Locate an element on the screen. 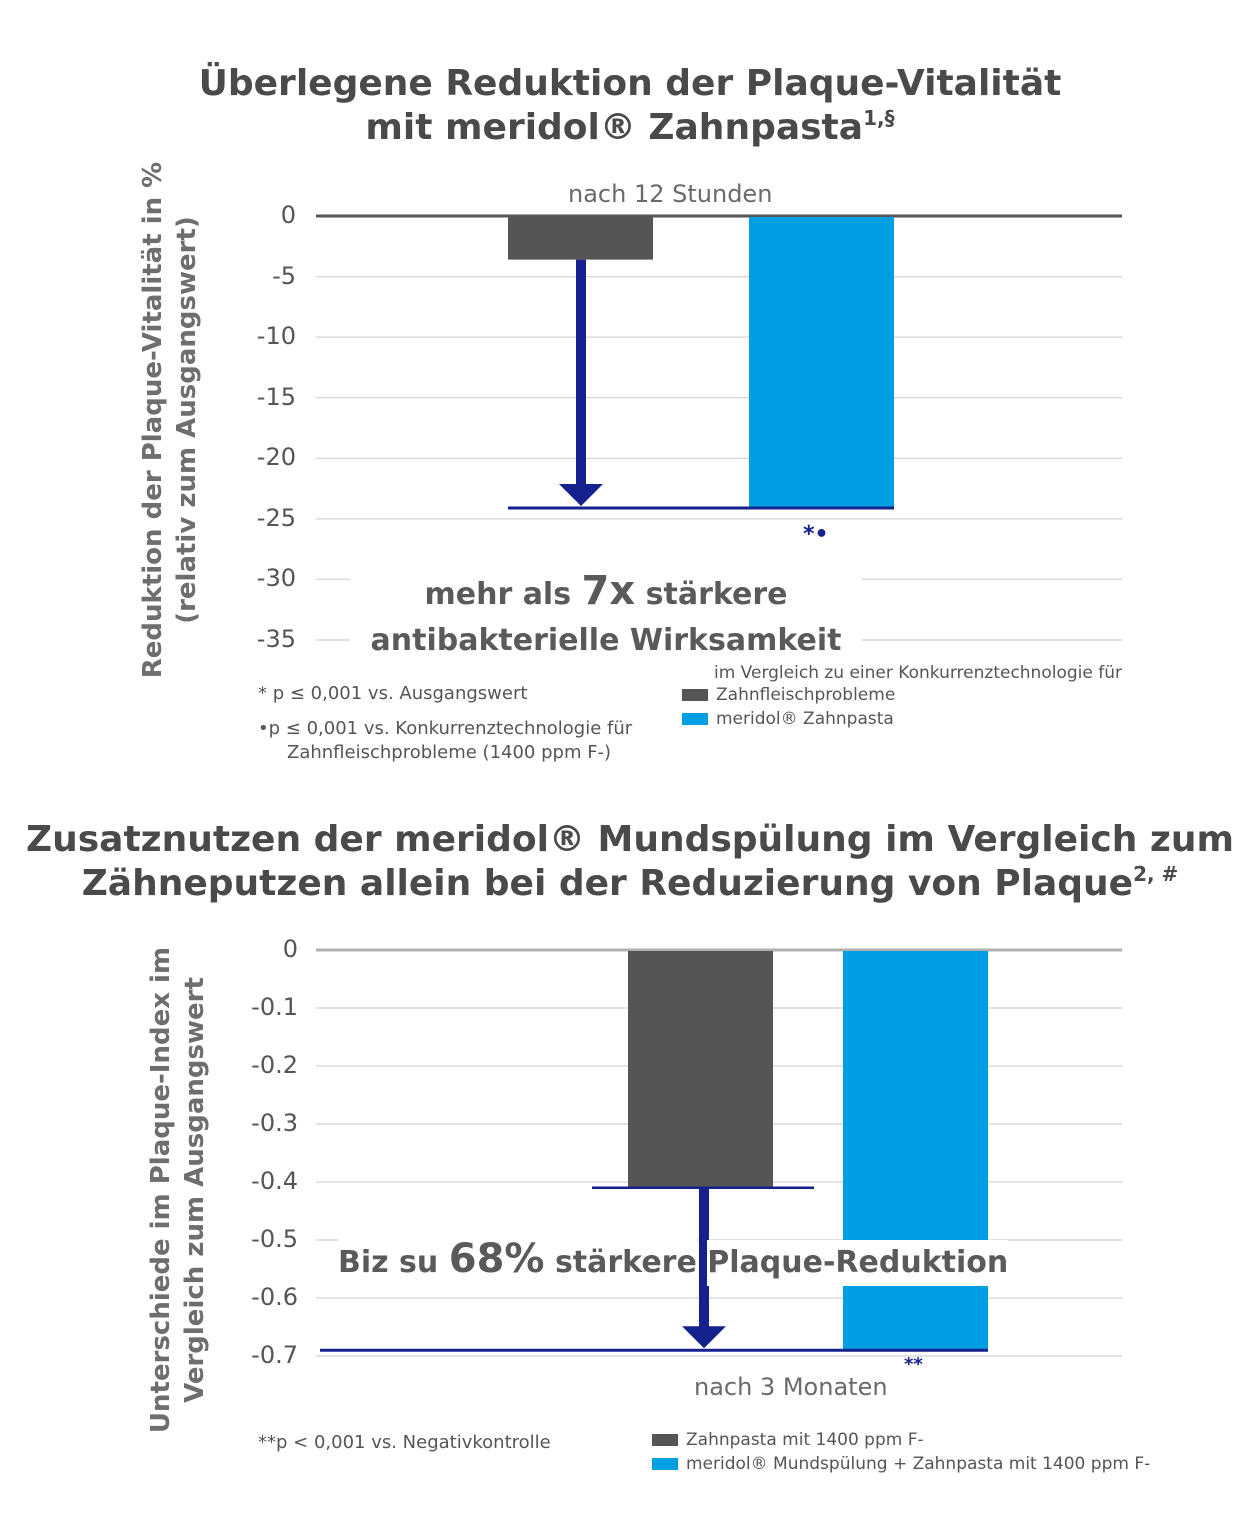  chart1-arrow-head is located at coordinates (581, 494).